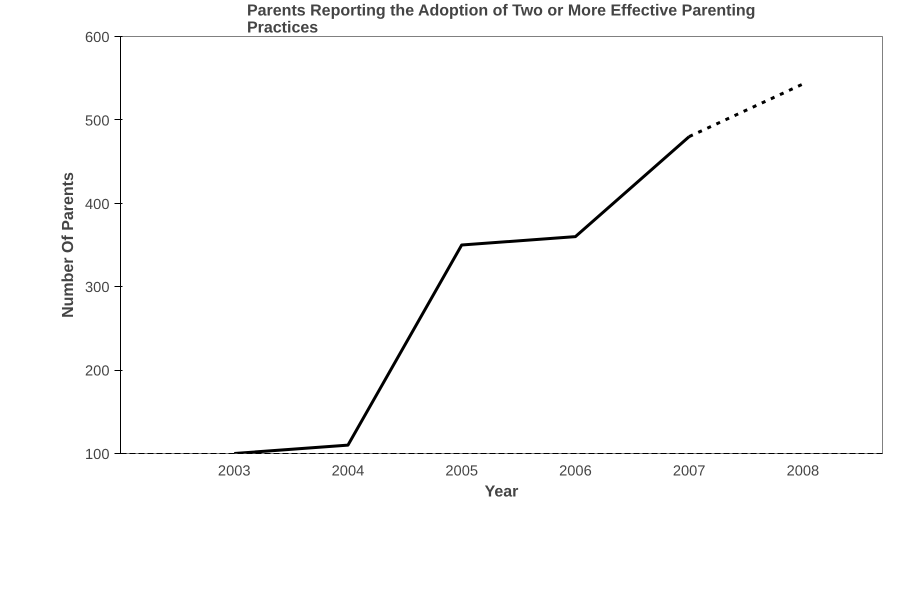 This screenshot has height=605, width=914. What do you see at coordinates (501, 19) in the screenshot?
I see `chart-title: Parents Reporting the Adoption of Two or More Effective Parenting Practices` at bounding box center [501, 19].